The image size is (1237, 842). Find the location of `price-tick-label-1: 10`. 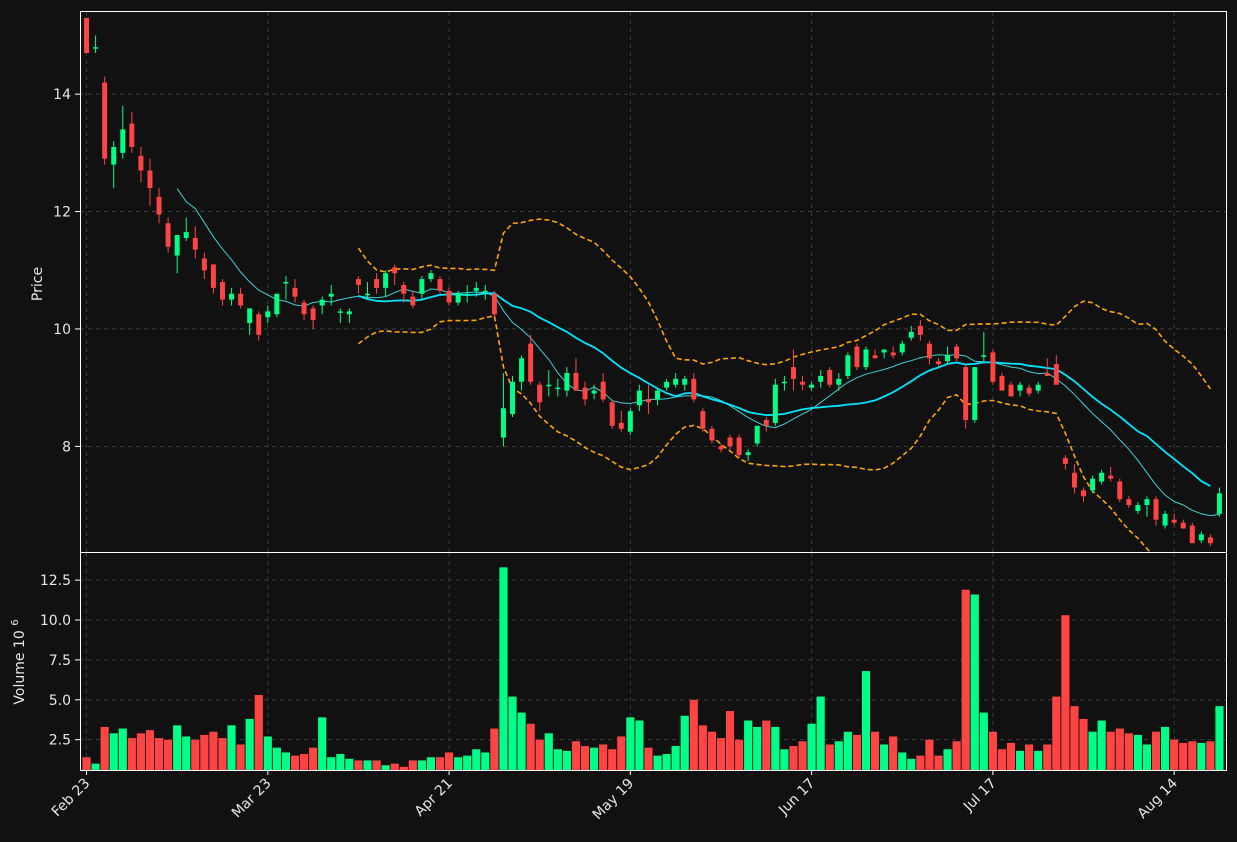

price-tick-label-1: 10 is located at coordinates (62, 330).